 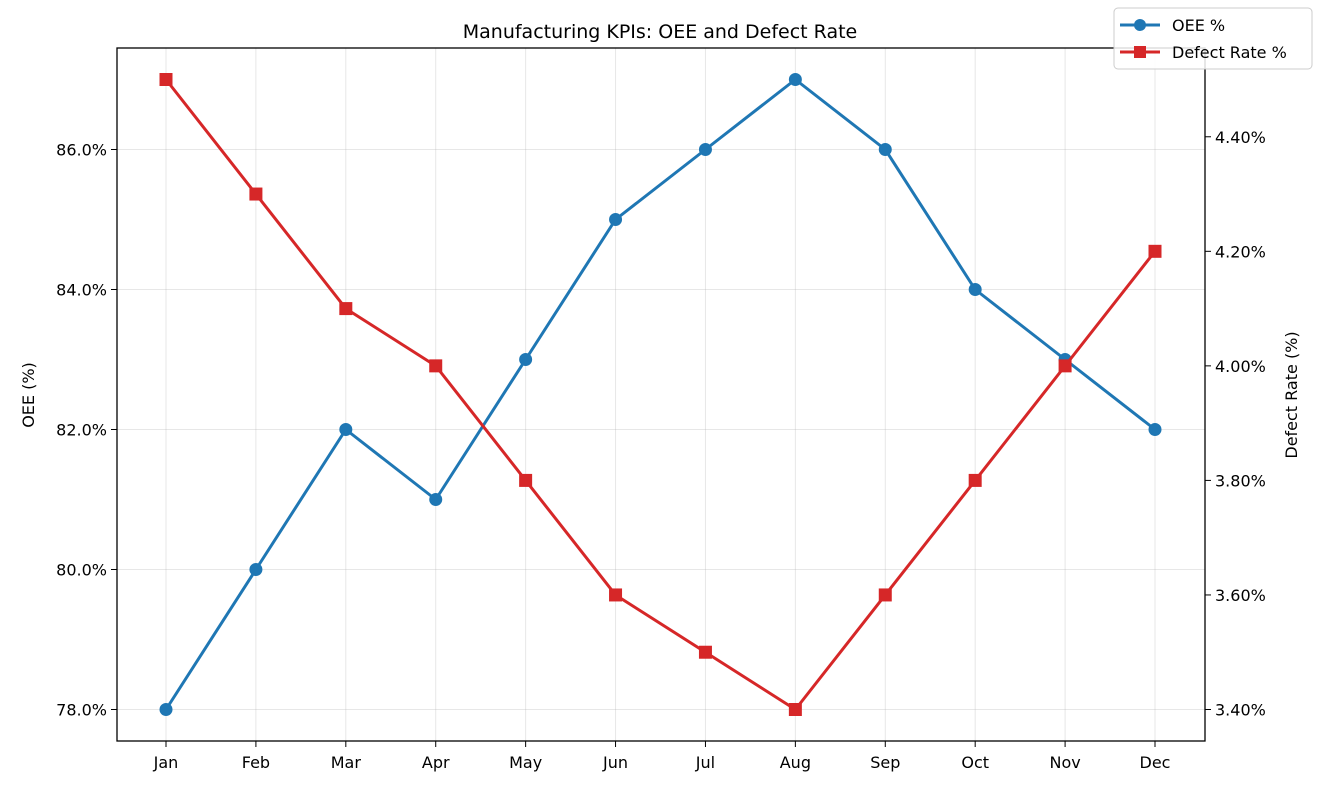 I want to click on x-tick-label: Aug, so click(x=795, y=762).